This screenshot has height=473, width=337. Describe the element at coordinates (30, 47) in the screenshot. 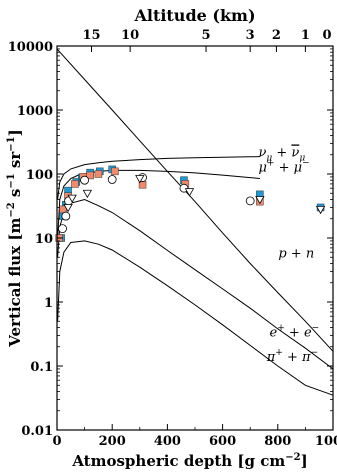

I see `y-tick-label: 10000` at that location.